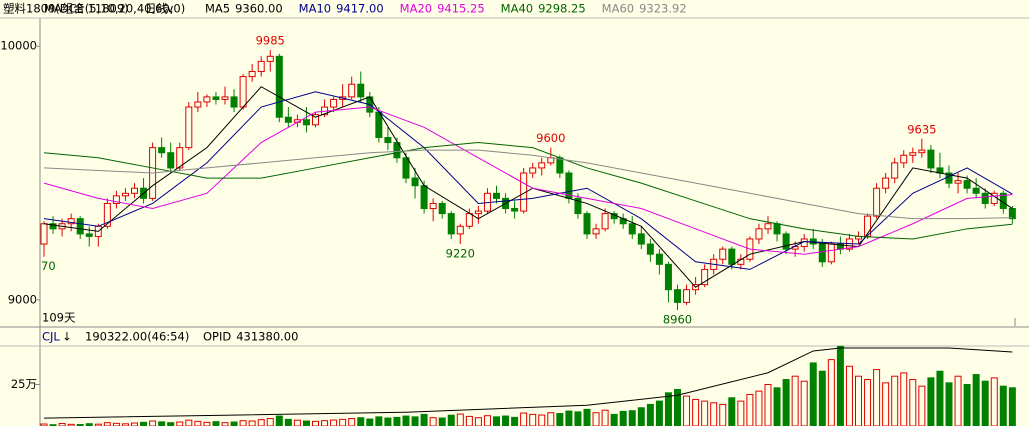 The height and width of the screenshot is (426, 1029). What do you see at coordinates (170, 9) in the screenshot?
I see `dropdown-icon: ∨` at bounding box center [170, 9].